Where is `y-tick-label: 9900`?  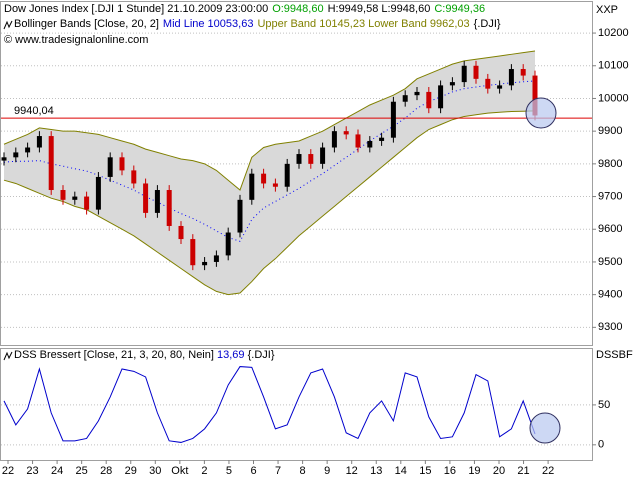
y-tick-label: 9900 is located at coordinates (610, 131).